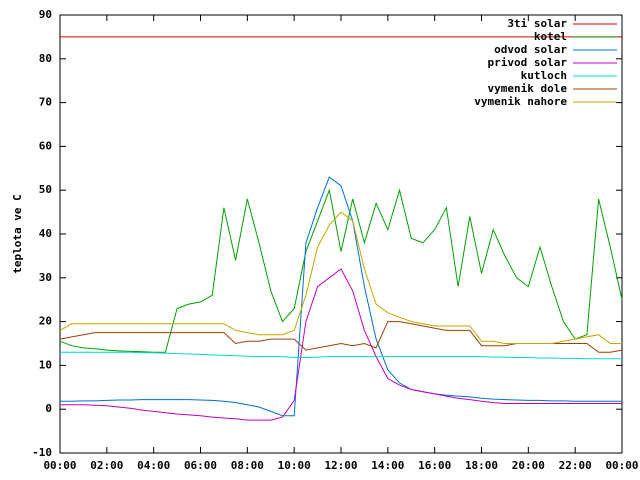  Describe the element at coordinates (106, 465) in the screenshot. I see `x-tick-label: 02:00` at that location.